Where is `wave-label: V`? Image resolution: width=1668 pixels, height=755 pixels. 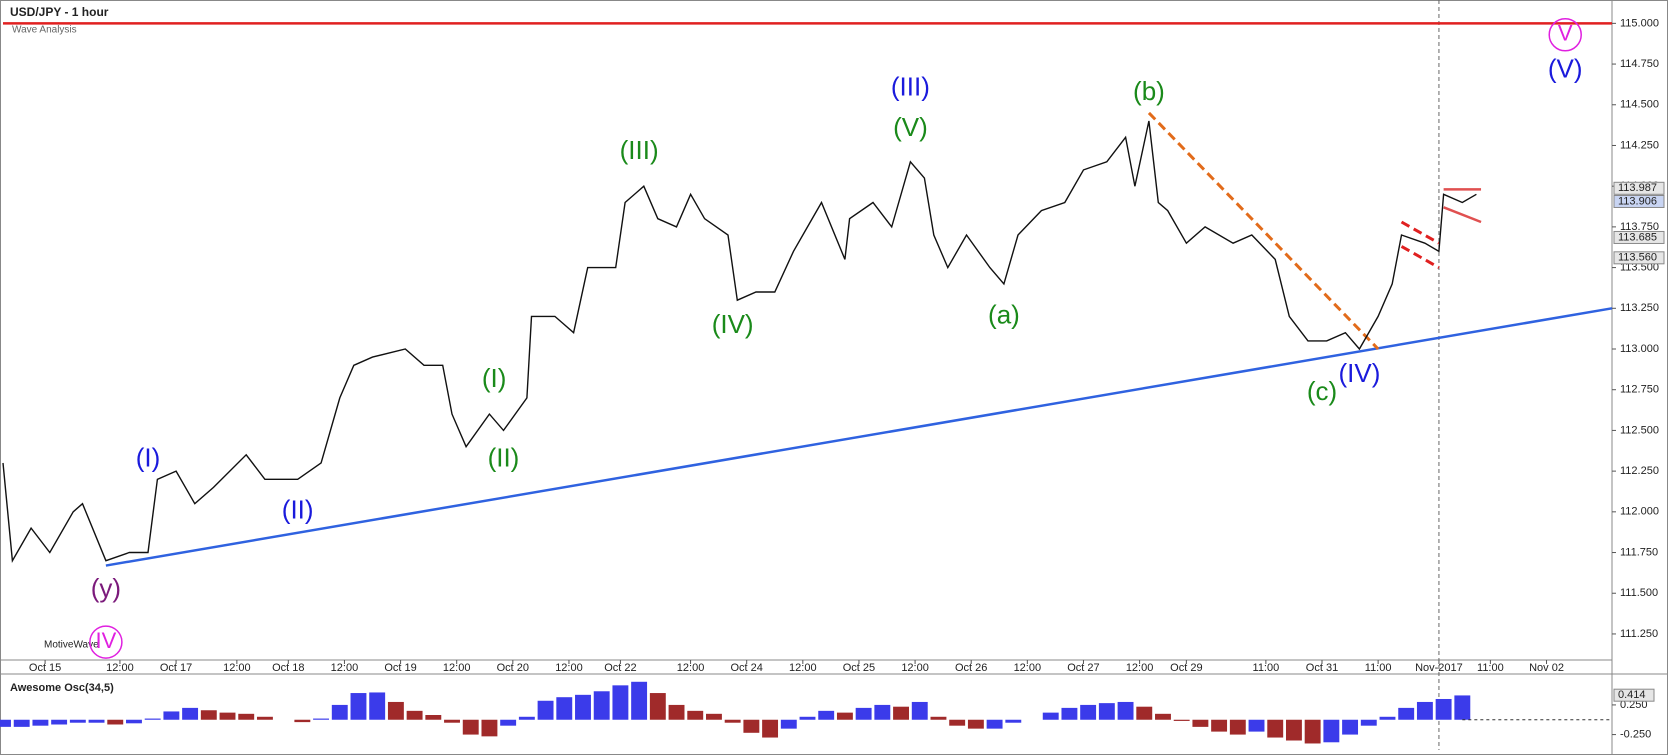 wave-label: V is located at coordinates (1565, 33).